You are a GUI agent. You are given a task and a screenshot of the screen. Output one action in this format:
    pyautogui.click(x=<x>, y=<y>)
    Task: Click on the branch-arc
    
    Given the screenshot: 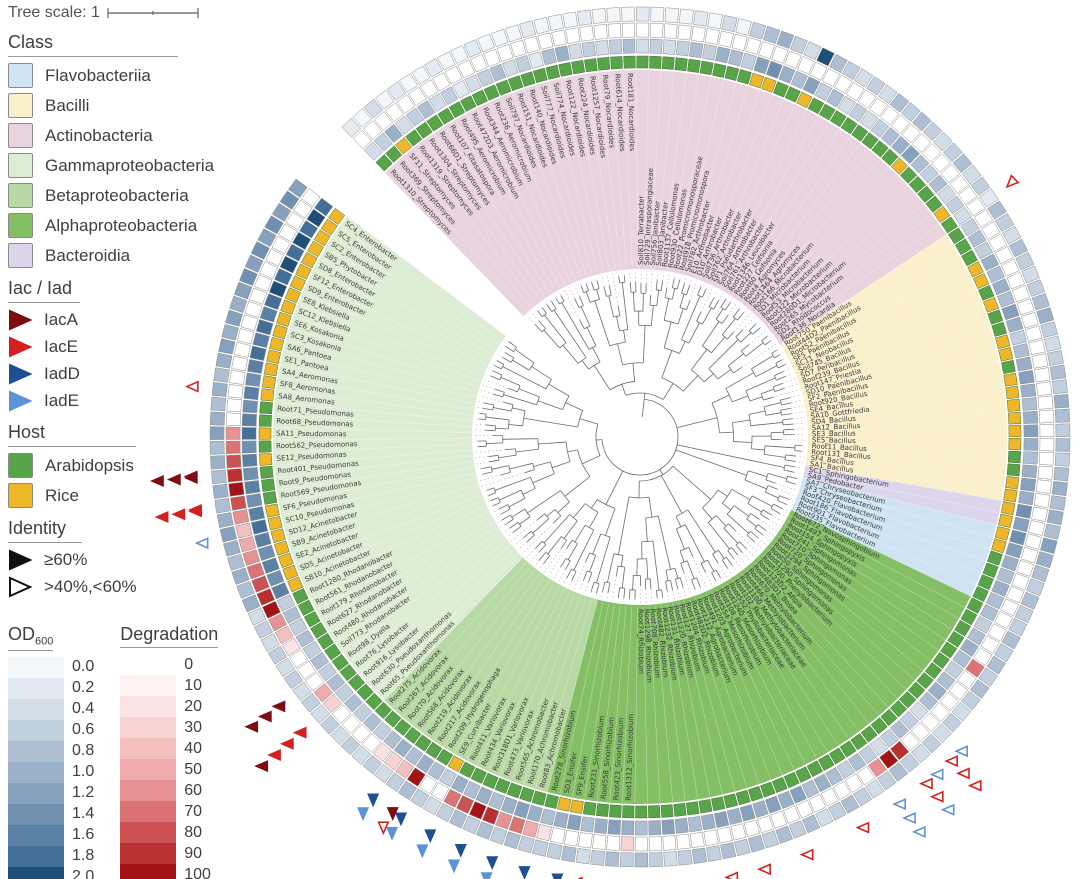 What is the action you would take?
    pyautogui.click(x=735, y=318)
    